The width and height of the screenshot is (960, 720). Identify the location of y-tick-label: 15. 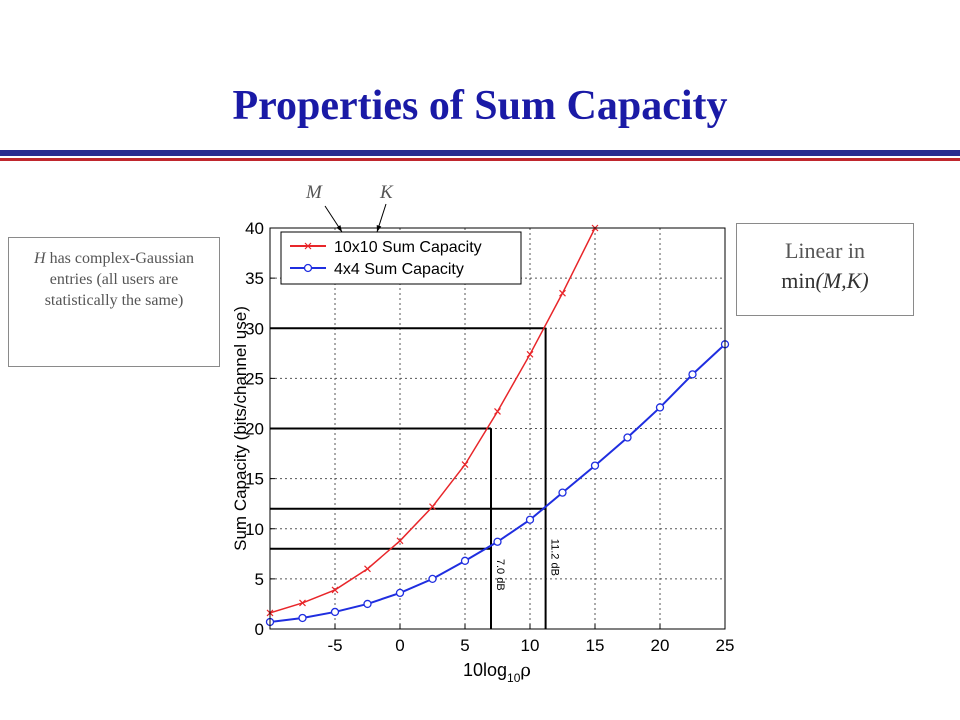
(254, 479).